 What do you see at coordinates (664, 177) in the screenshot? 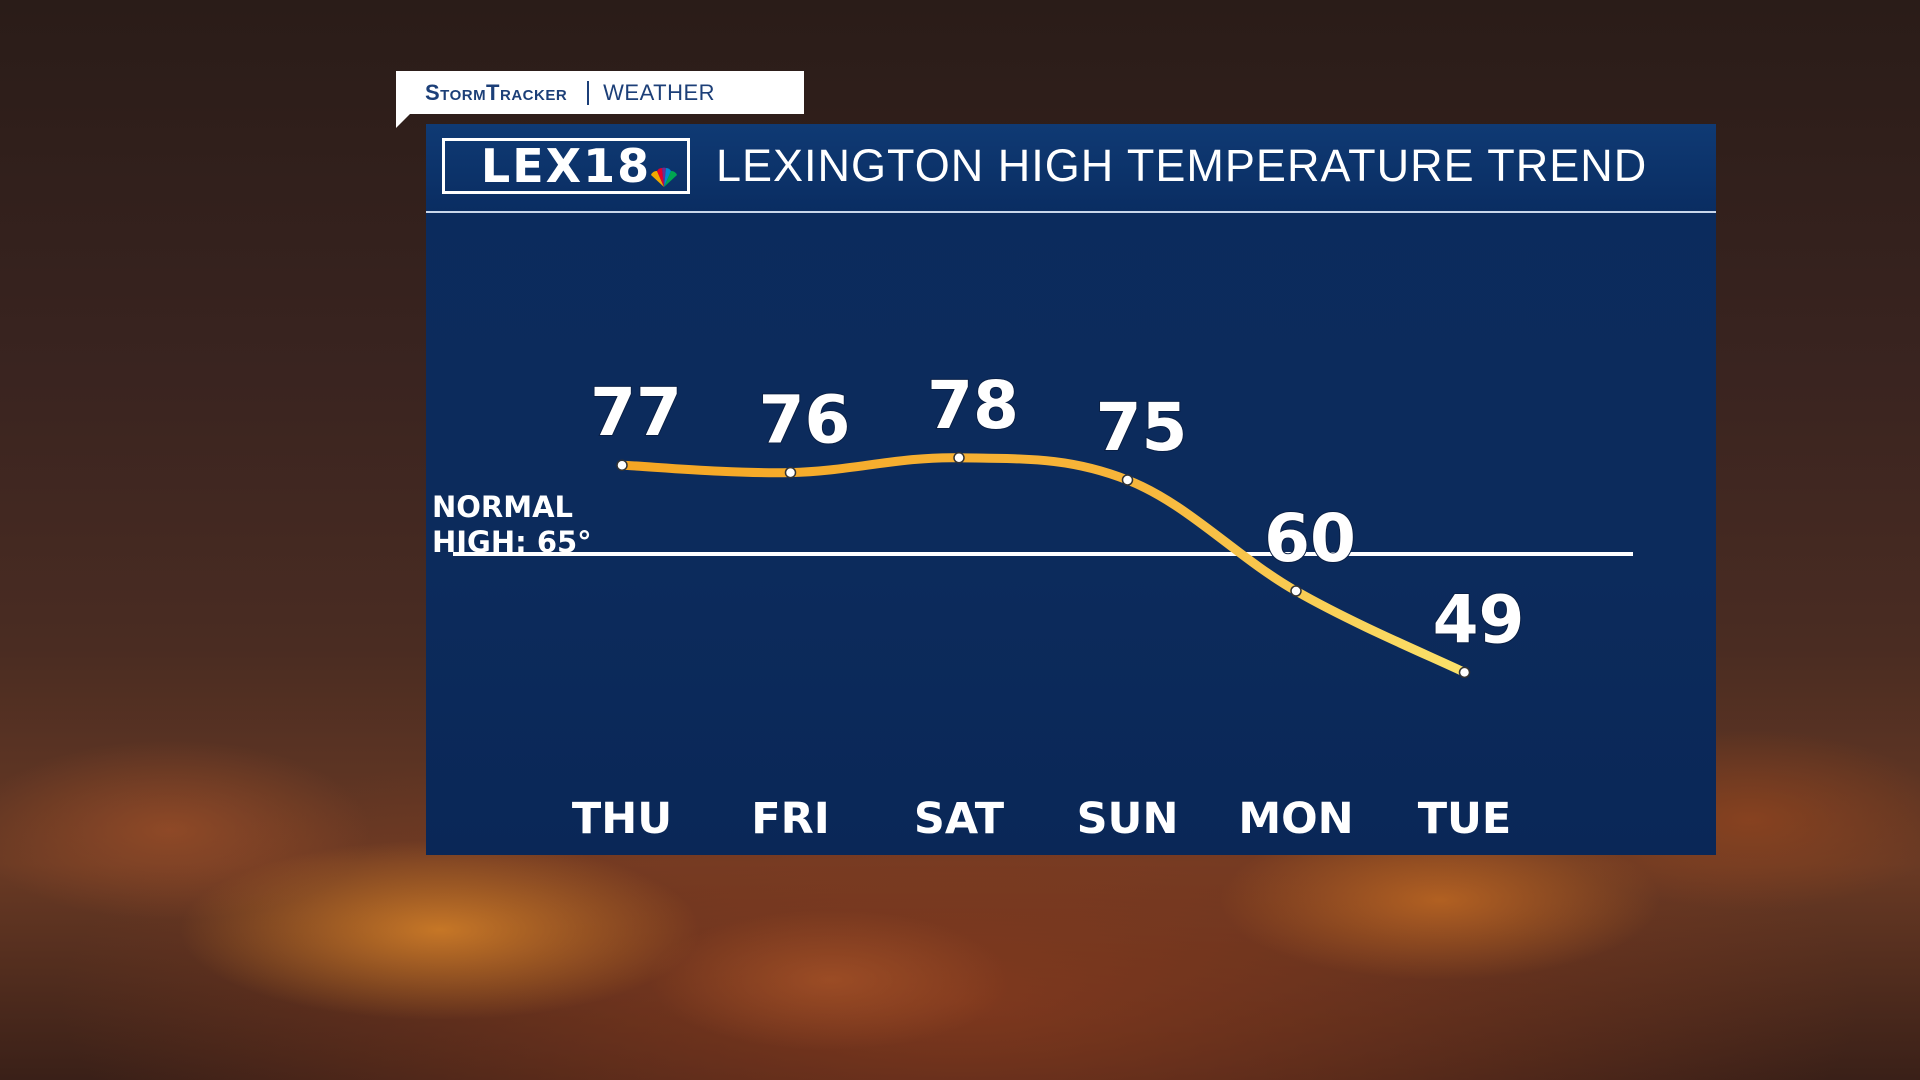
I see `nbc-peacock-icon` at bounding box center [664, 177].